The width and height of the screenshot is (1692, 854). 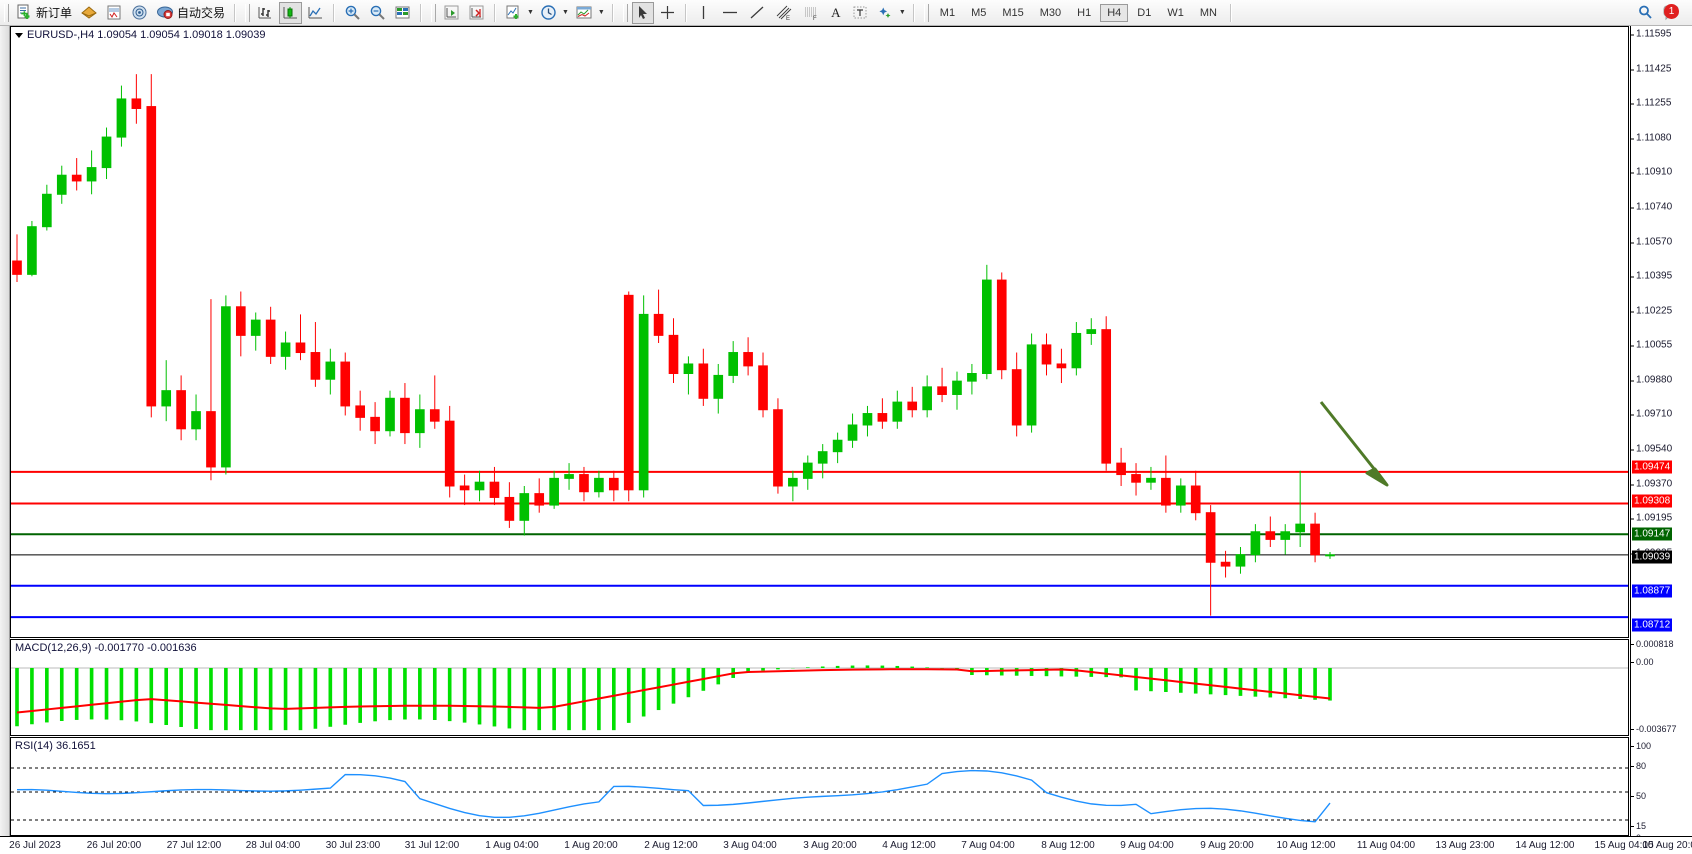 I want to click on vertical-line-button, so click(x=704, y=13).